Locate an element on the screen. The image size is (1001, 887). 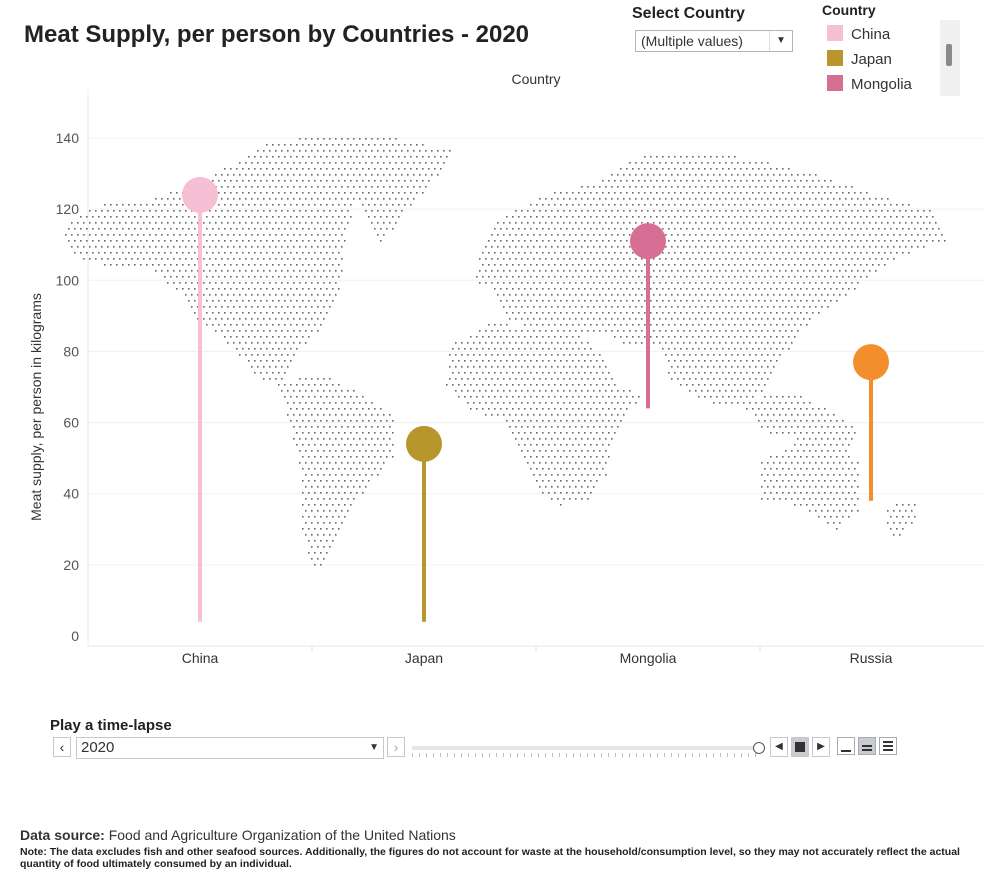
slider-ticks is located at coordinates (584, 755).